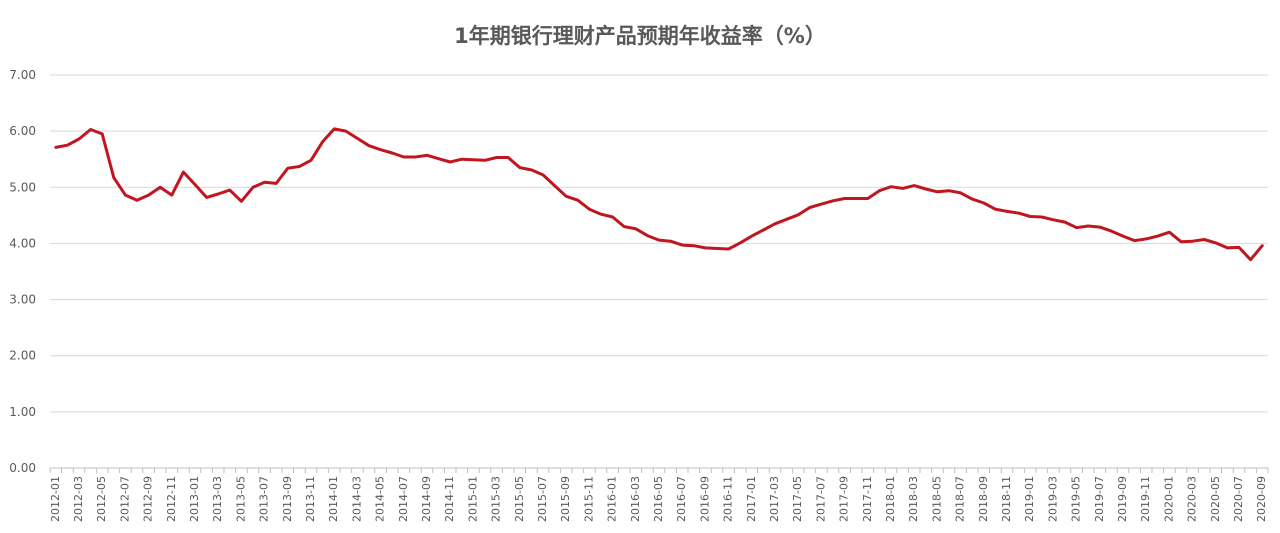  Describe the element at coordinates (774, 499) in the screenshot. I see `x-tick-label: 2017-03` at that location.